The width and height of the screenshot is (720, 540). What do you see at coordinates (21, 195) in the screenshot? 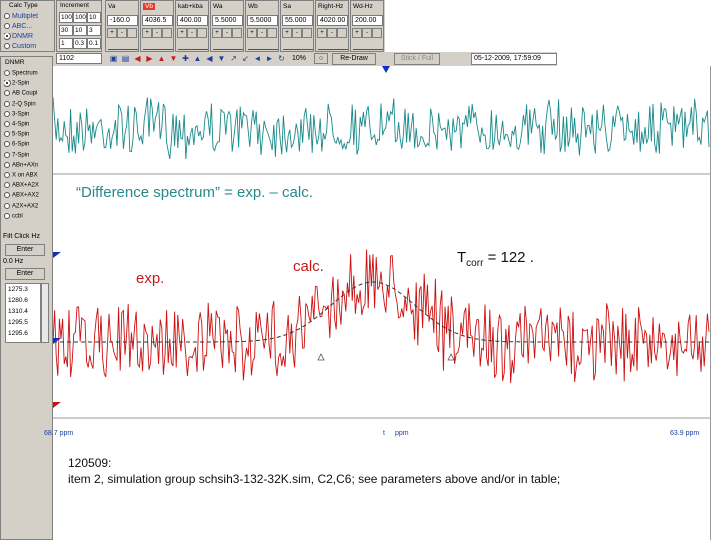
I see `dnmr-option: ABX+AX2` at bounding box center [21, 195].